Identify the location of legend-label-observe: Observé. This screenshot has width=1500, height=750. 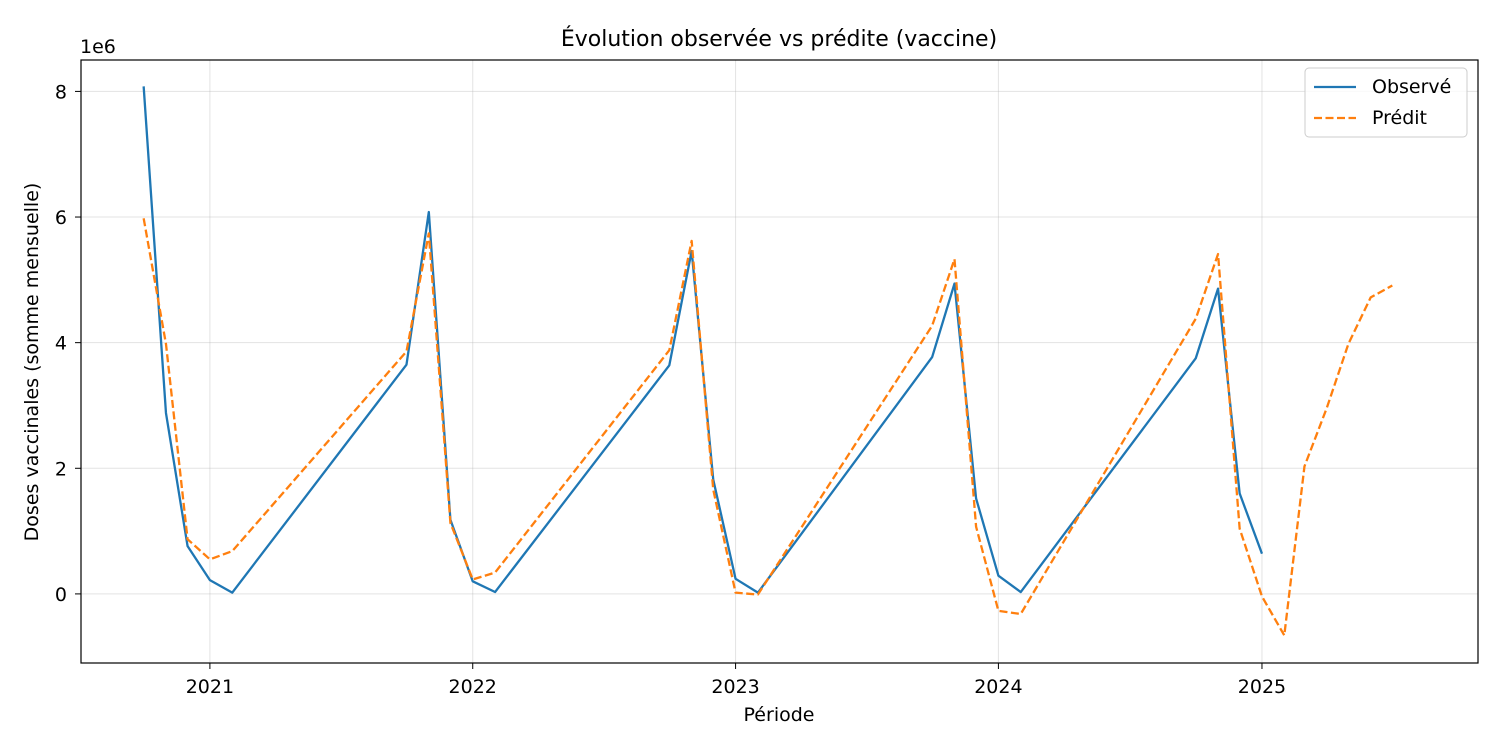
(1411, 87).